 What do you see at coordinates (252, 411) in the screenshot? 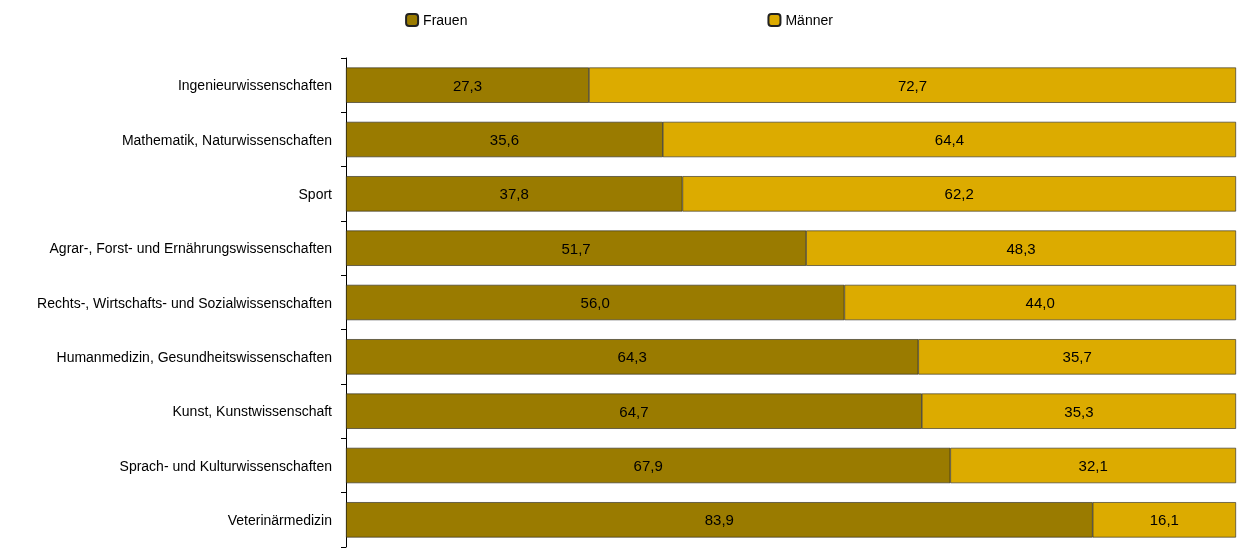
I see `y-tick-label: Kunst, Kunstwissenschaft` at bounding box center [252, 411].